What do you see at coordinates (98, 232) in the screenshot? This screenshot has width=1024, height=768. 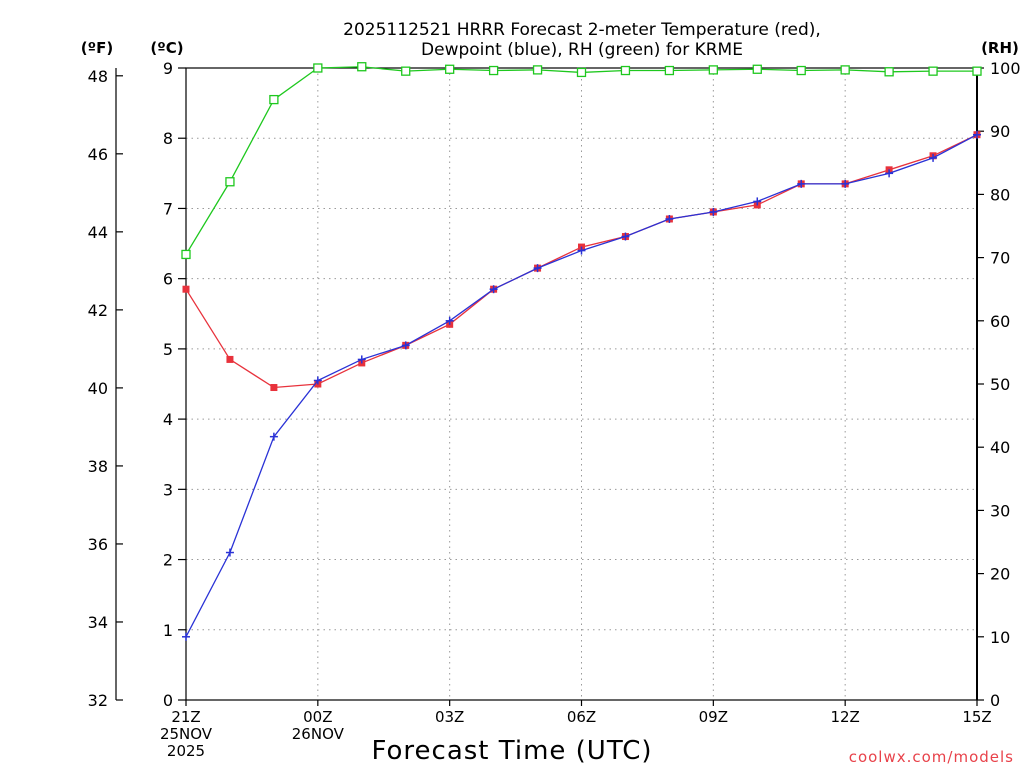 I see `y-tick-label-fahrenheit: 44` at bounding box center [98, 232].